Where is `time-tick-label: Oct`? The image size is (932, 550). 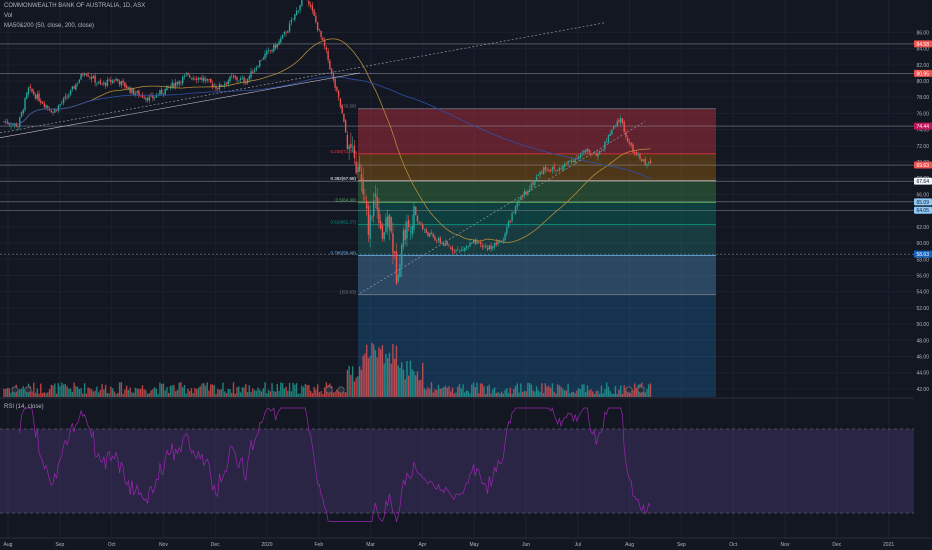
time-tick-label: Oct is located at coordinates (112, 545).